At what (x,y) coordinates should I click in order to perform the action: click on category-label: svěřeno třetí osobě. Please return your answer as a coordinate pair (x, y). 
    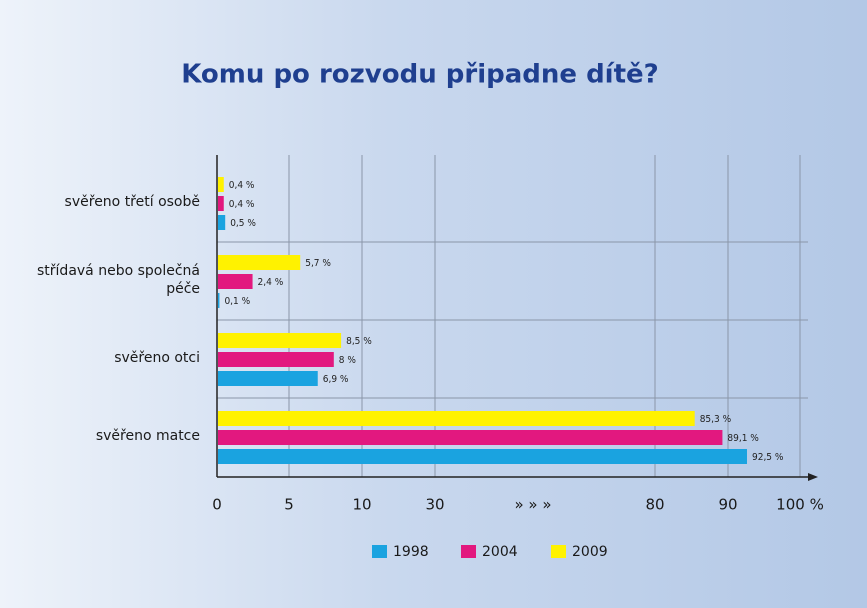
    Looking at the image, I should click on (132, 202).